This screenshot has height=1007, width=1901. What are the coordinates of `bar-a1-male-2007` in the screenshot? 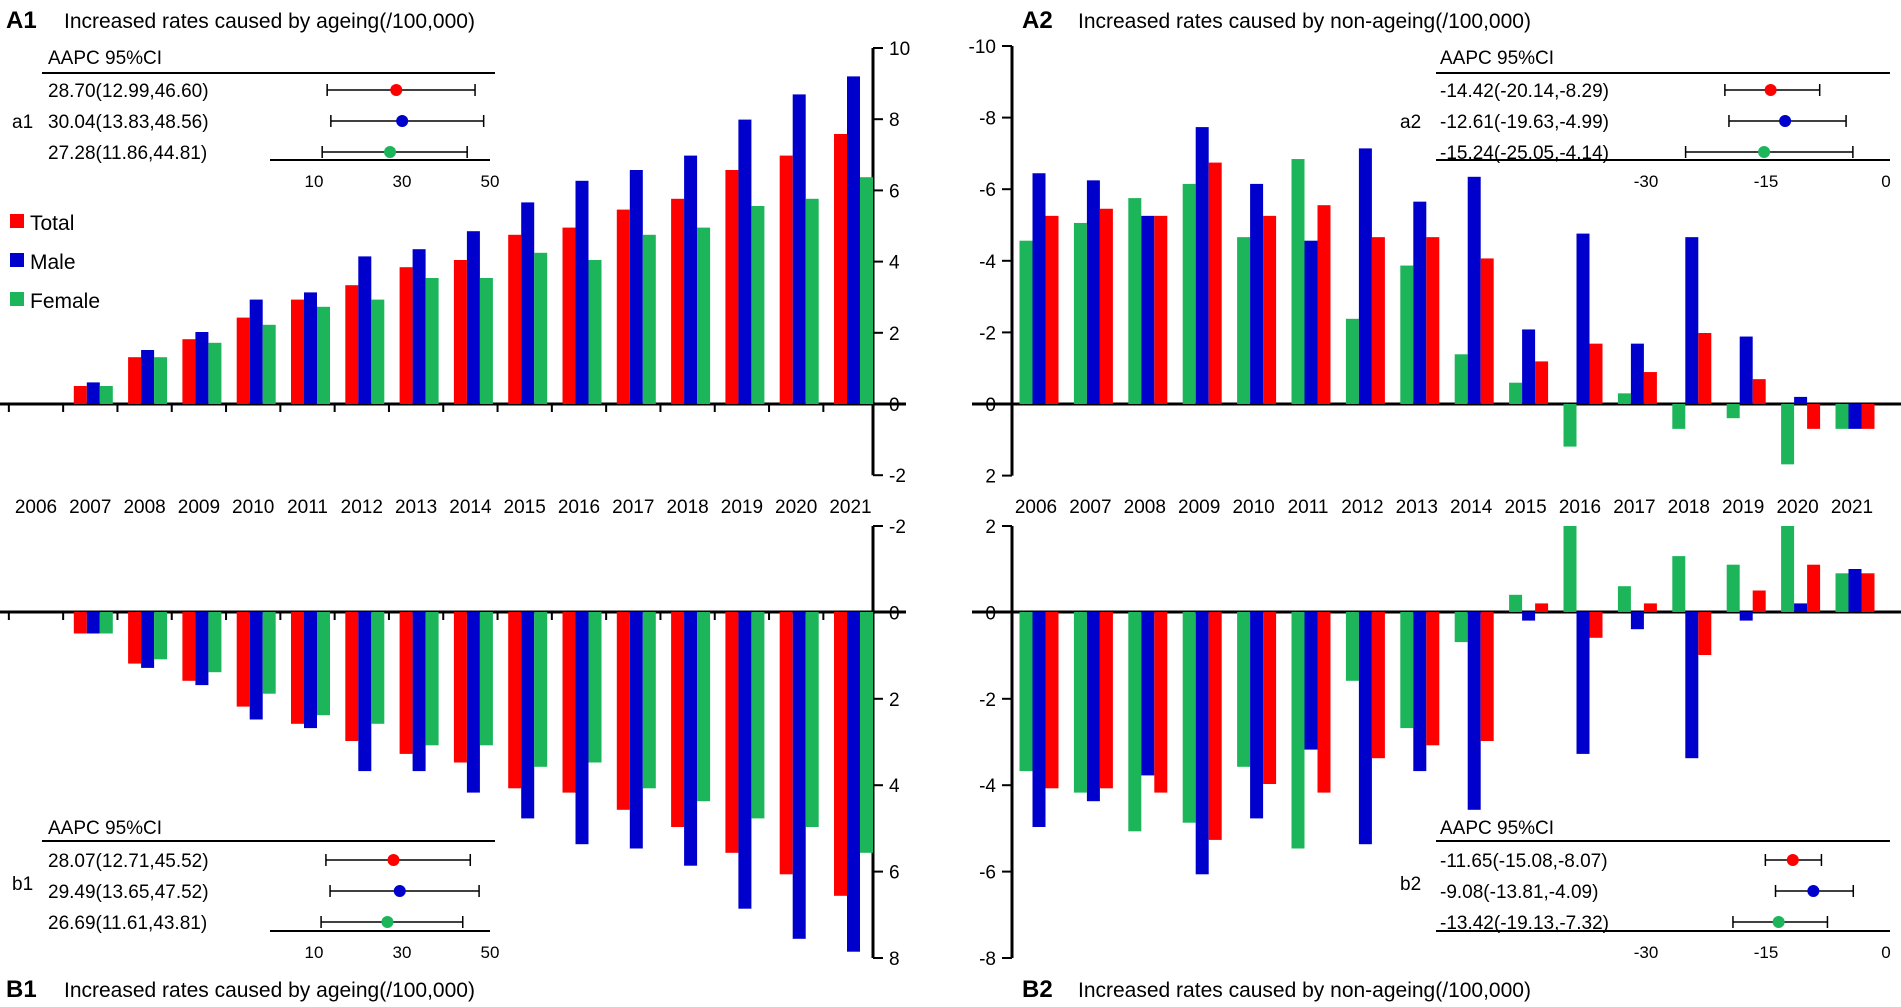 It's located at (93, 393).